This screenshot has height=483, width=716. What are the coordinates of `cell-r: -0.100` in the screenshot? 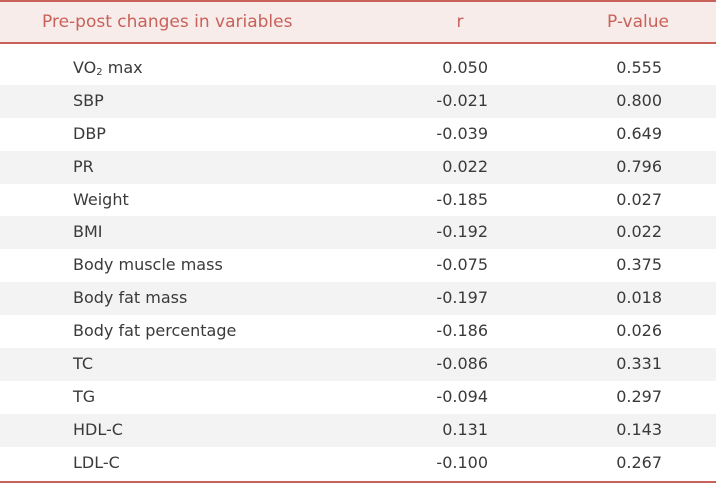 It's located at (462, 462).